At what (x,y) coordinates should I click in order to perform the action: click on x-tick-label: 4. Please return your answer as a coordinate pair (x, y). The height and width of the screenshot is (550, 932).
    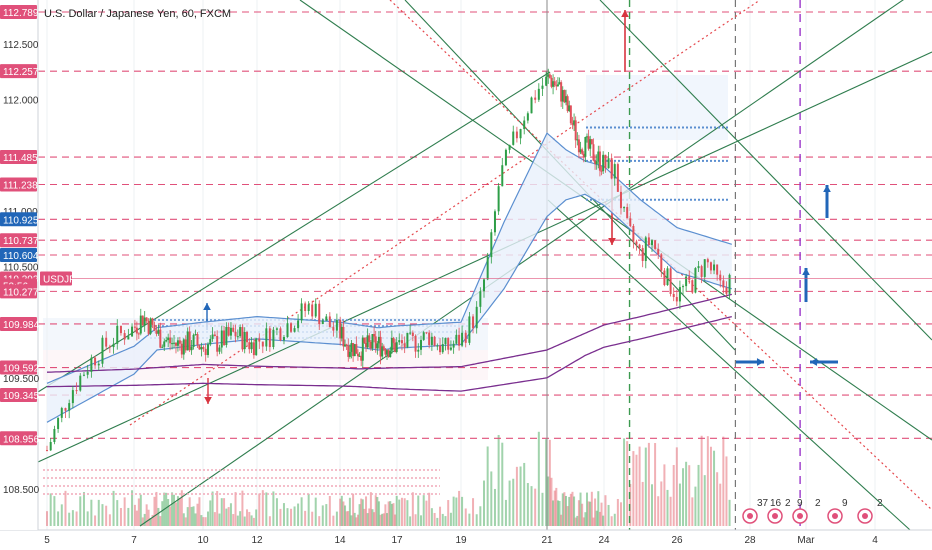
    Looking at the image, I should click on (875, 540).